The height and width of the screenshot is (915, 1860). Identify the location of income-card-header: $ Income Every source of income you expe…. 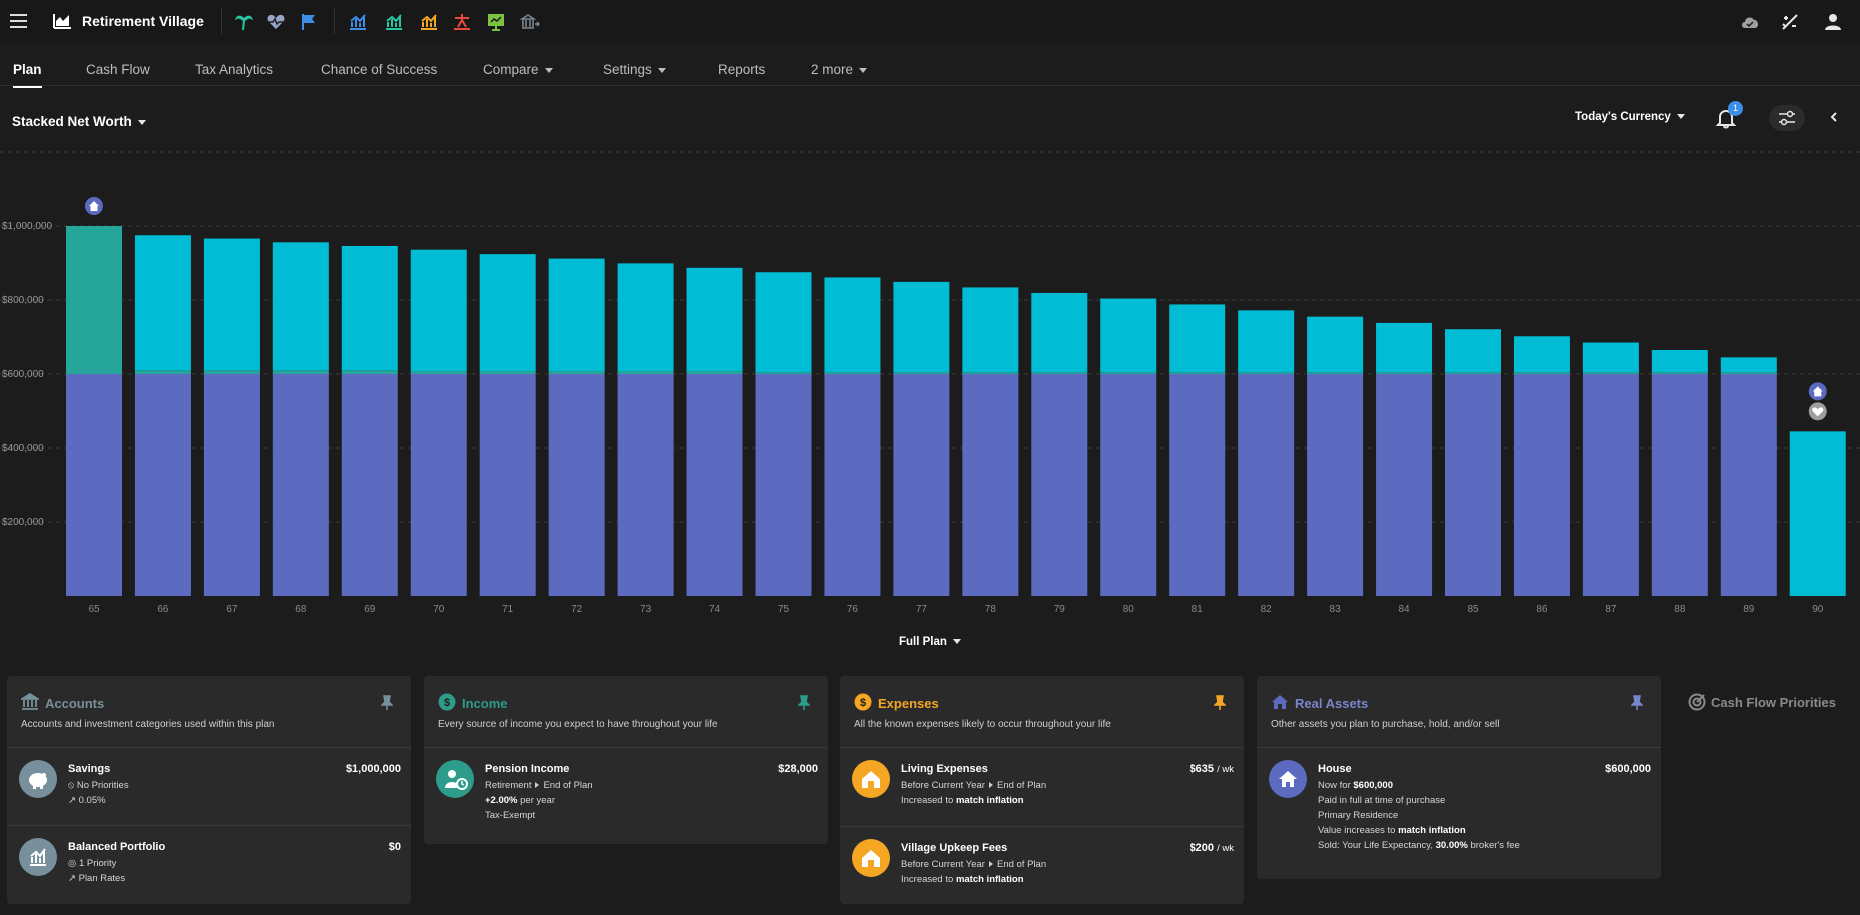
(626, 712).